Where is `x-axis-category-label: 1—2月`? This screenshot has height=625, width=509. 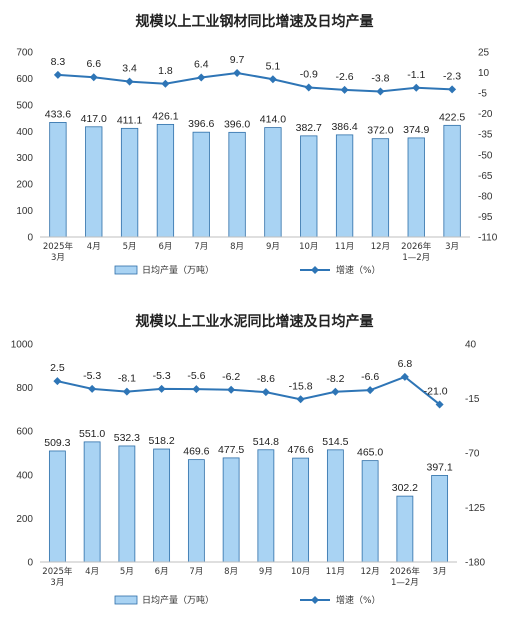
x-axis-category-label: 1—2月 is located at coordinates (416, 258).